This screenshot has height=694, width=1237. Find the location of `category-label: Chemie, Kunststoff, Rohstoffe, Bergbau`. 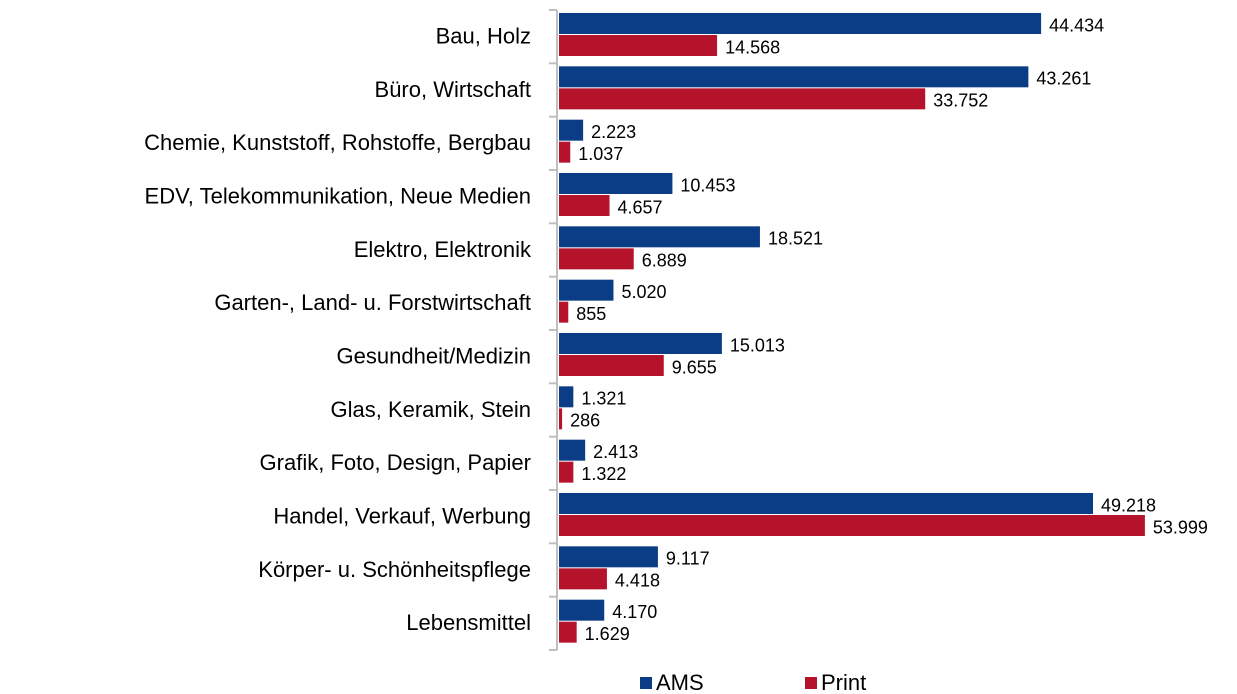

category-label: Chemie, Kunststoff, Rohstoffe, Bergbau is located at coordinates (337, 142).